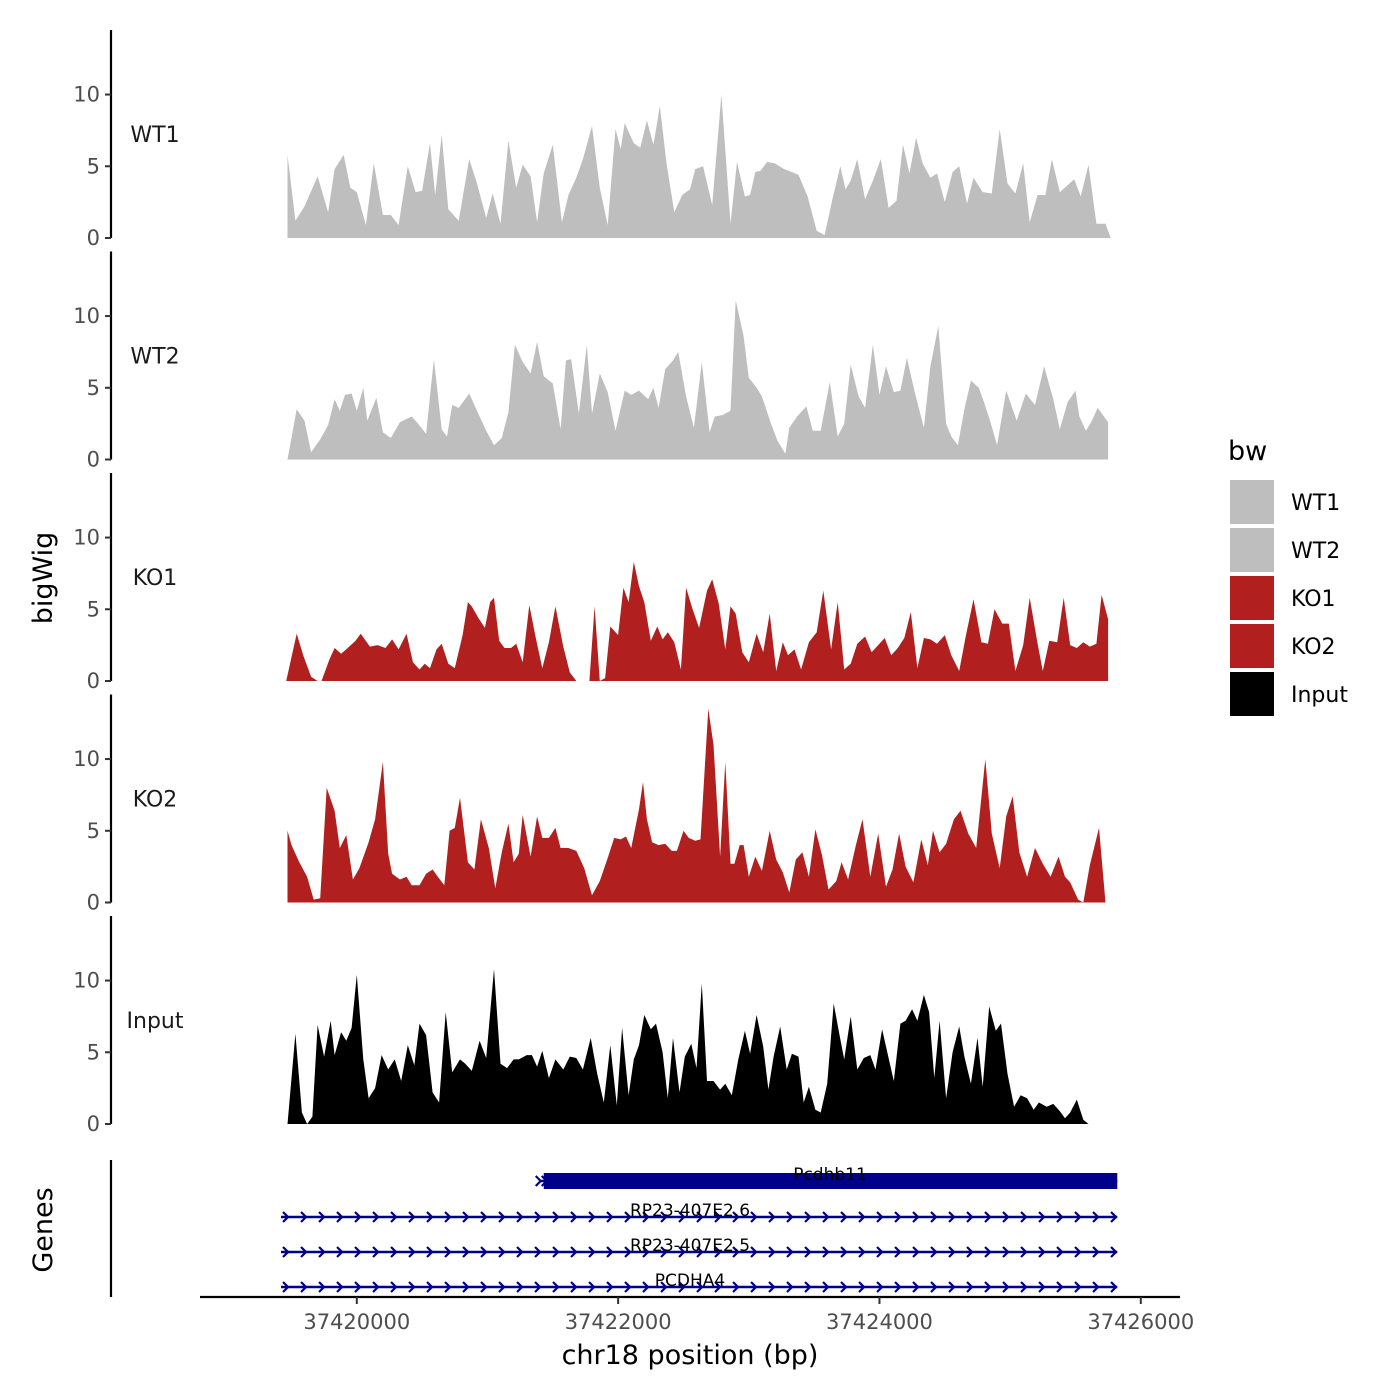 The image size is (1400, 1400). Describe the element at coordinates (1252, 694) in the screenshot. I see `legend-key-input` at that location.